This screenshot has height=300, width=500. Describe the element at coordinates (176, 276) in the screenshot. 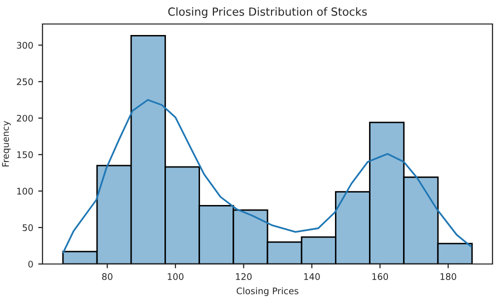

I see `x-tick-label: 100` at that location.